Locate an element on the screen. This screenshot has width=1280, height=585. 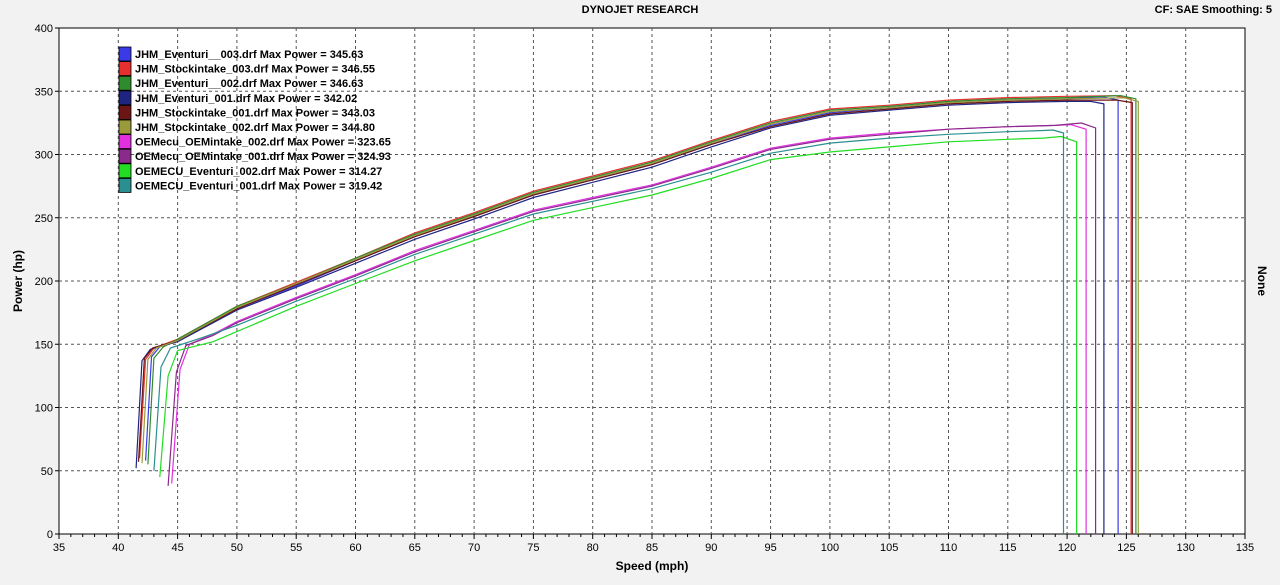
y-tick-label: 50 is located at coordinates (47, 472).